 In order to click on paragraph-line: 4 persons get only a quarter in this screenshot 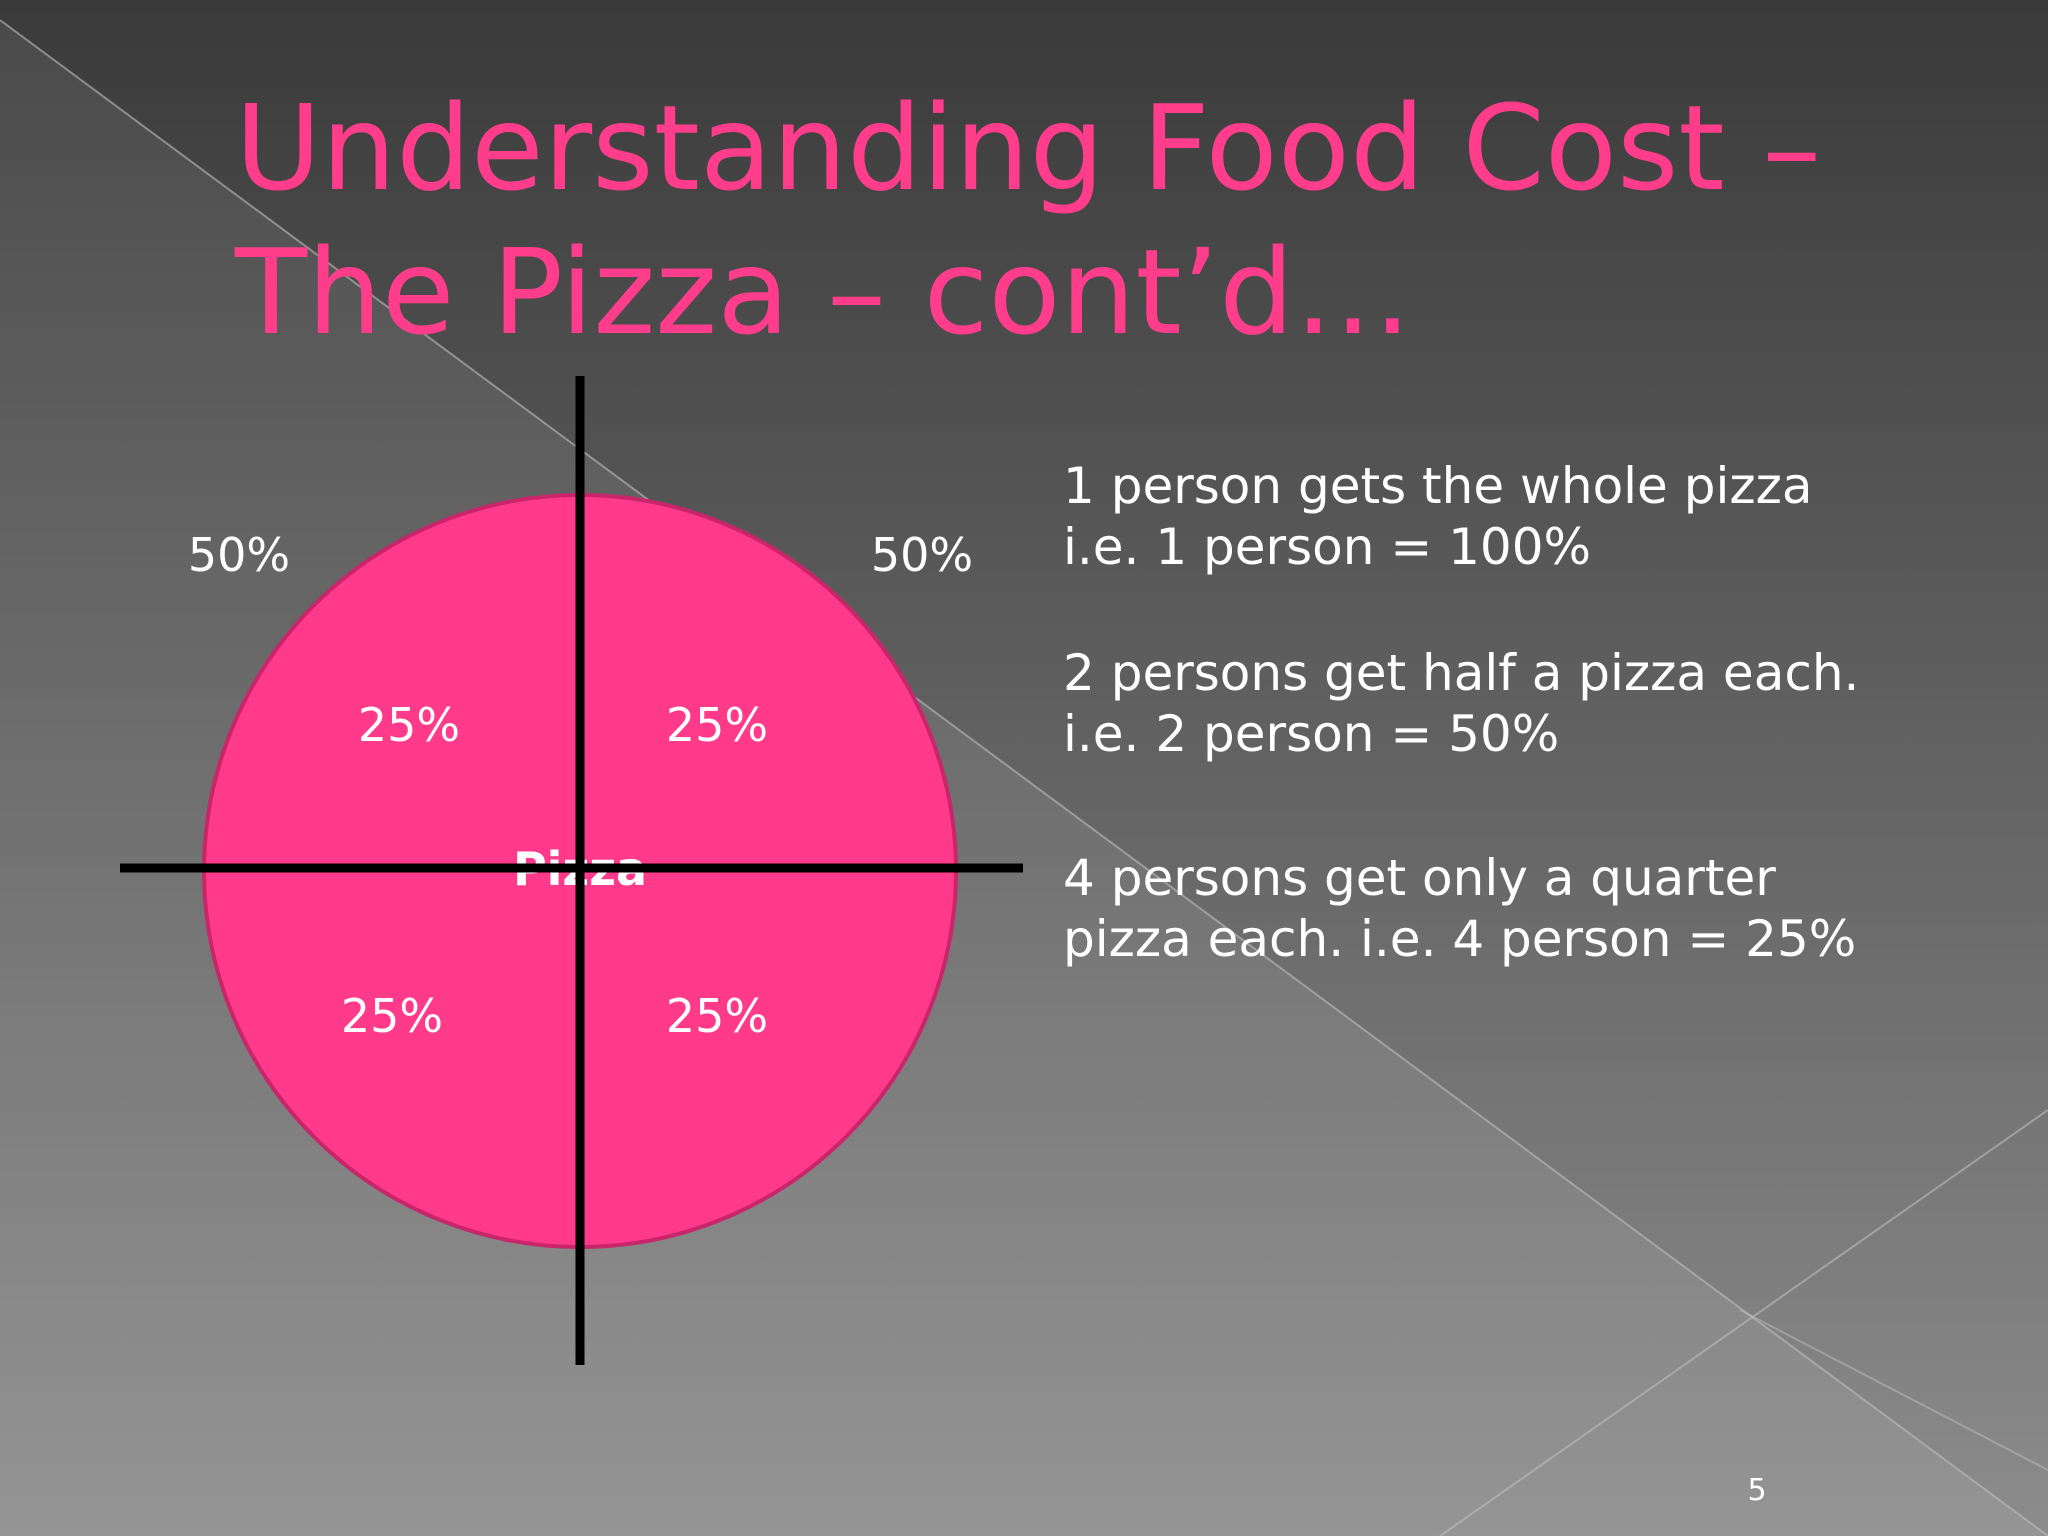, I will do `click(1419, 878)`.